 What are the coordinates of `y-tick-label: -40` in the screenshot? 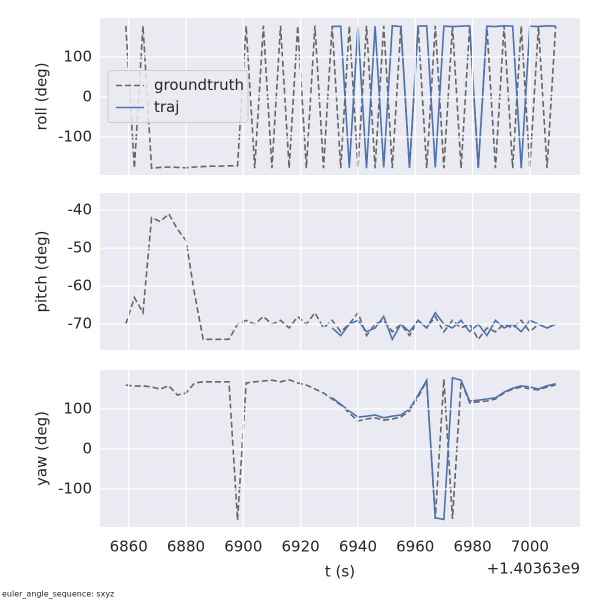 It's located at (80, 210).